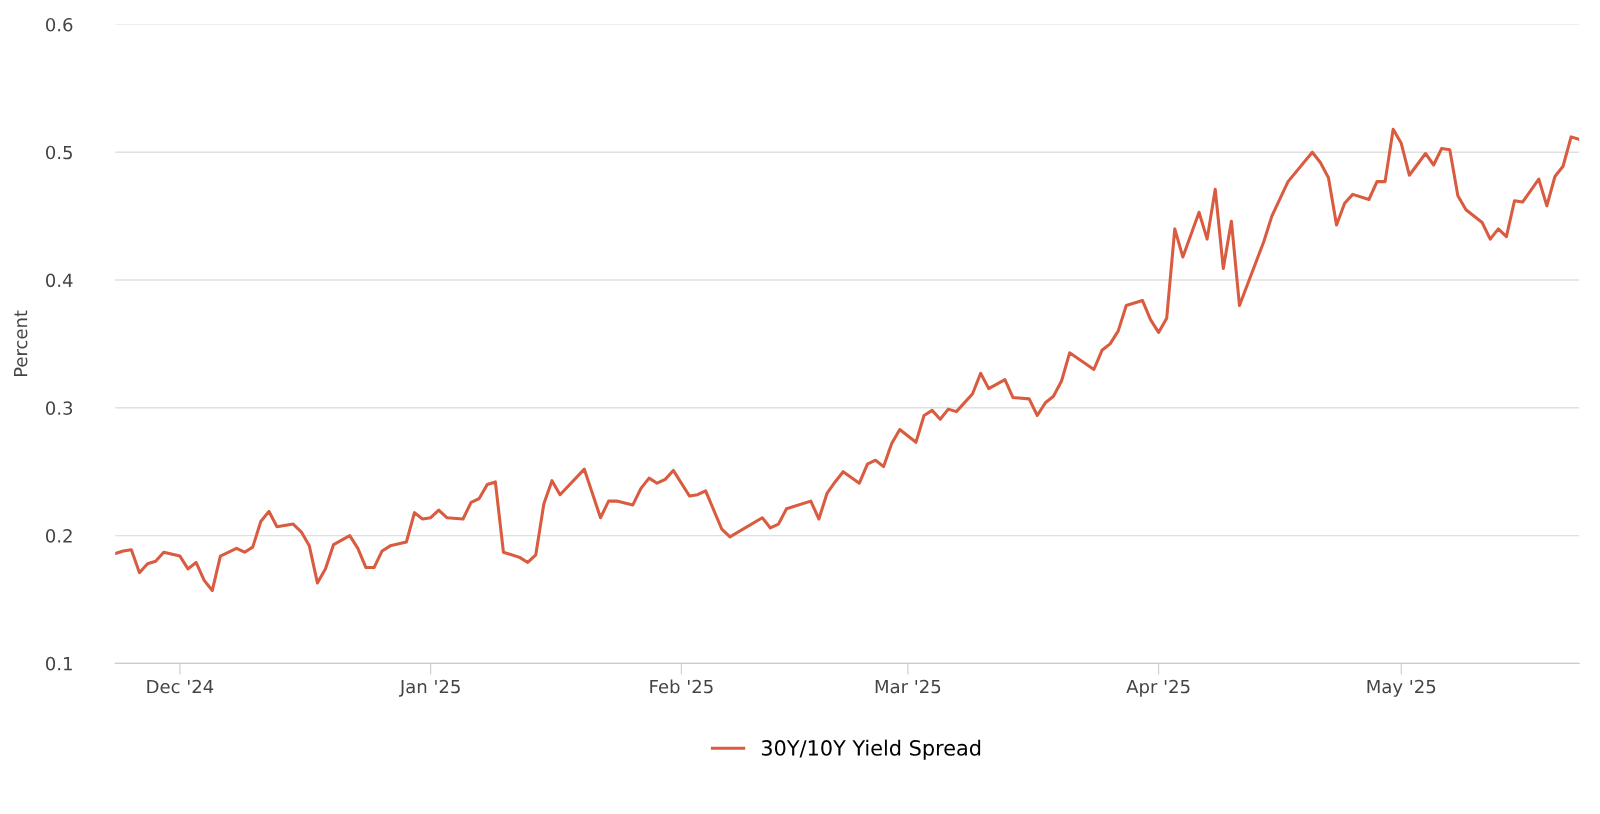 The image size is (1600, 814). What do you see at coordinates (59, 663) in the screenshot?
I see `y-tick-label: 0.1` at bounding box center [59, 663].